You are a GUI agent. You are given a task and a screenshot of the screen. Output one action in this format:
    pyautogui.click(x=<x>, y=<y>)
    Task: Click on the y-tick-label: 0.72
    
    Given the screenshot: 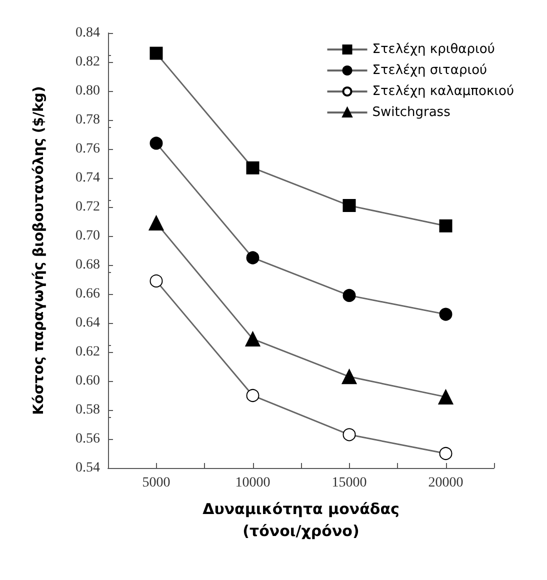 What is the action you would take?
    pyautogui.click(x=88, y=207)
    